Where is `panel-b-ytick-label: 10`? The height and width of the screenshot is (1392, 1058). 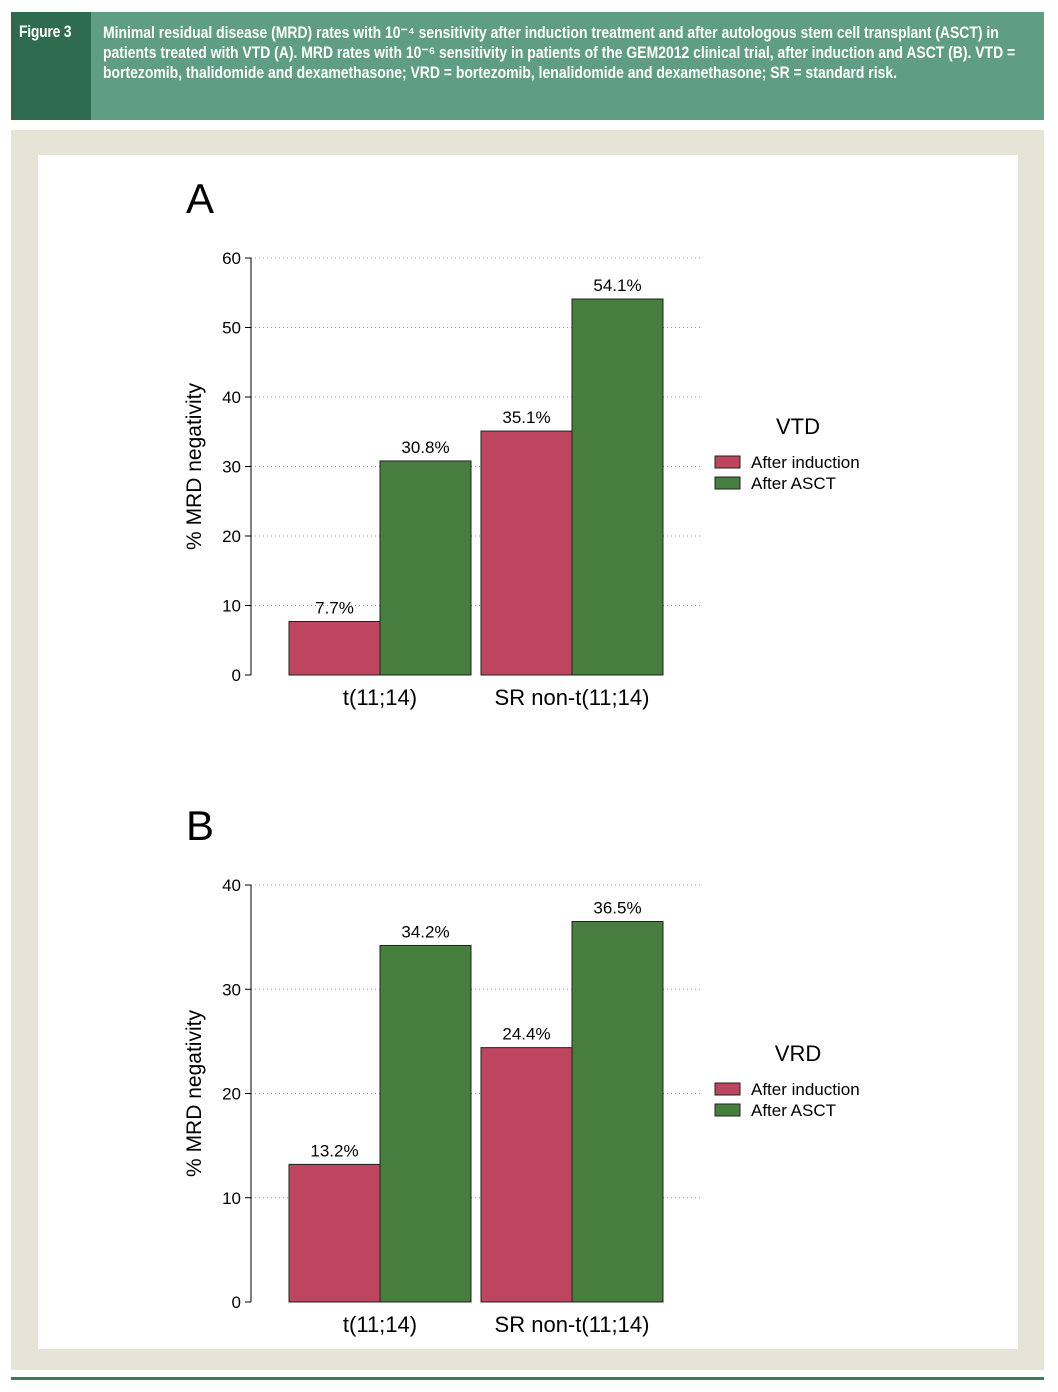
panel-b-ytick-label: 10 is located at coordinates (231, 1198).